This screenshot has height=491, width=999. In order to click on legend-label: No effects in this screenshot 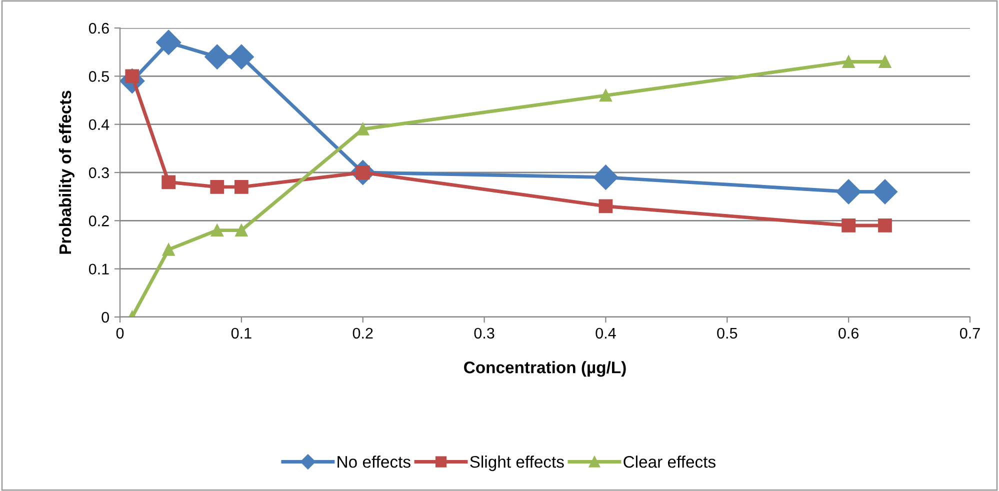, I will do `click(374, 462)`.